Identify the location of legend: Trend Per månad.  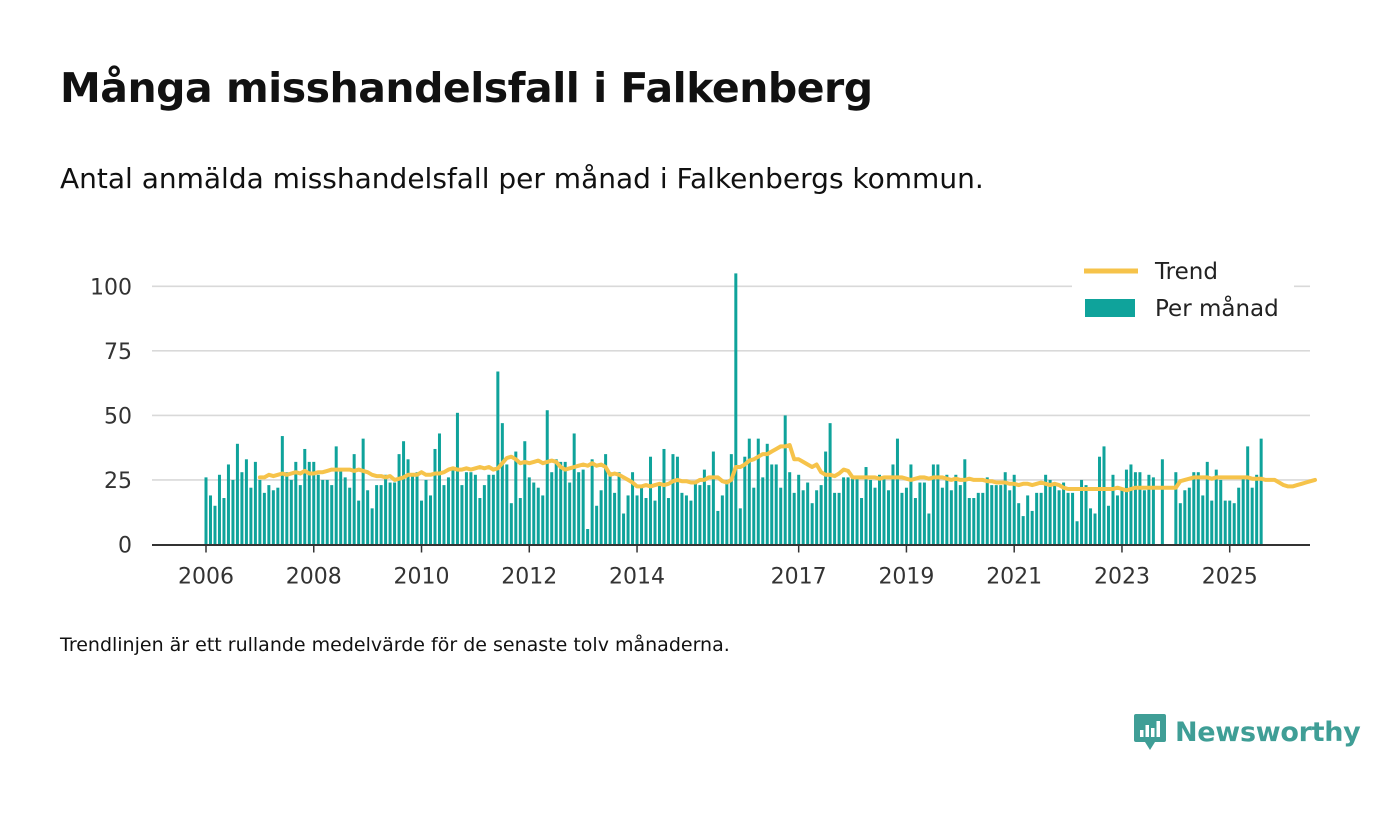
(1183, 292).